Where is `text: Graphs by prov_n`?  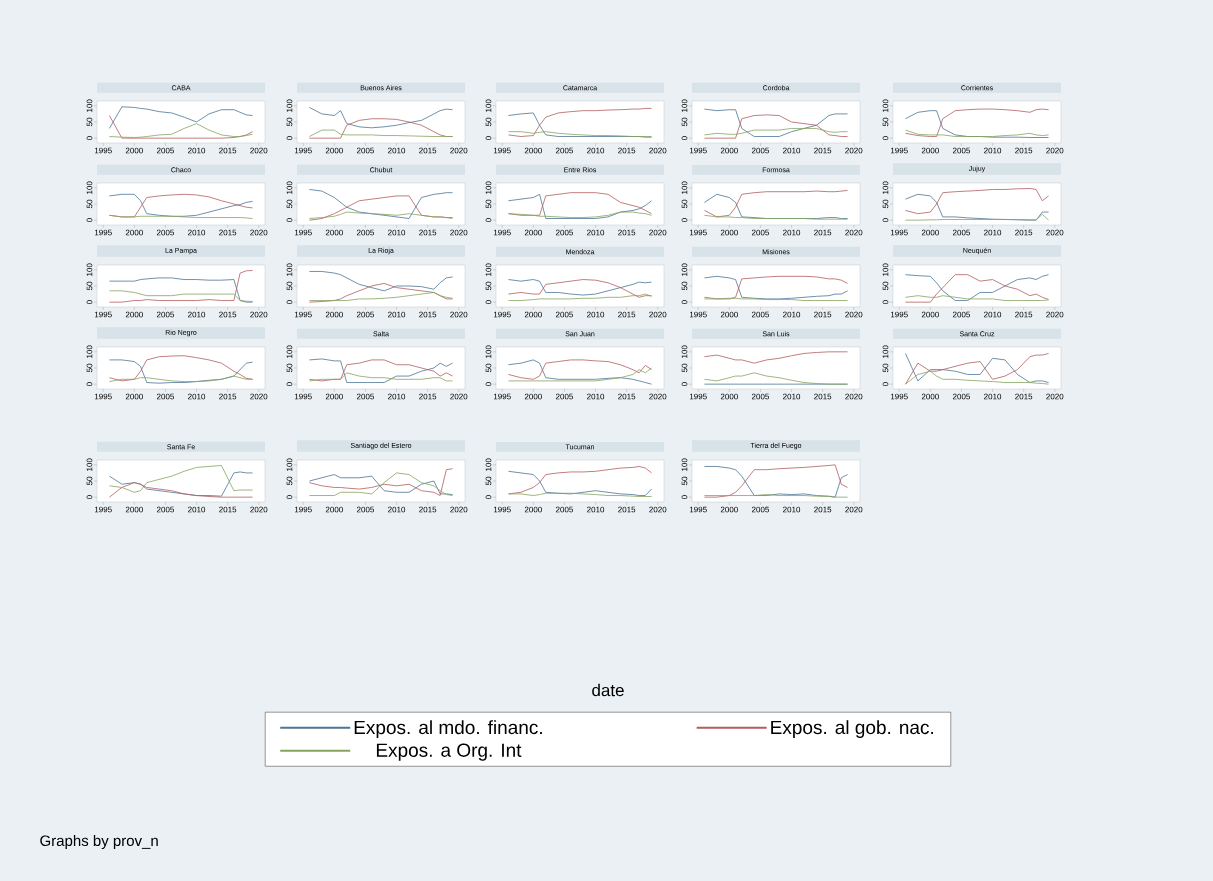
text: Graphs by prov_n is located at coordinates (99, 842).